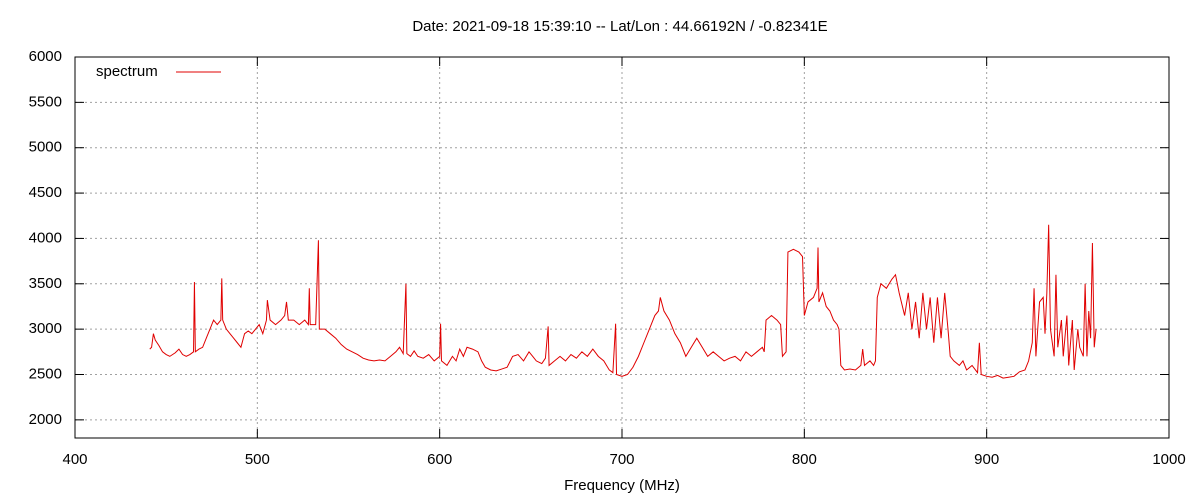  Describe the element at coordinates (127, 71) in the screenshot. I see `legend-label: spectrum` at that location.